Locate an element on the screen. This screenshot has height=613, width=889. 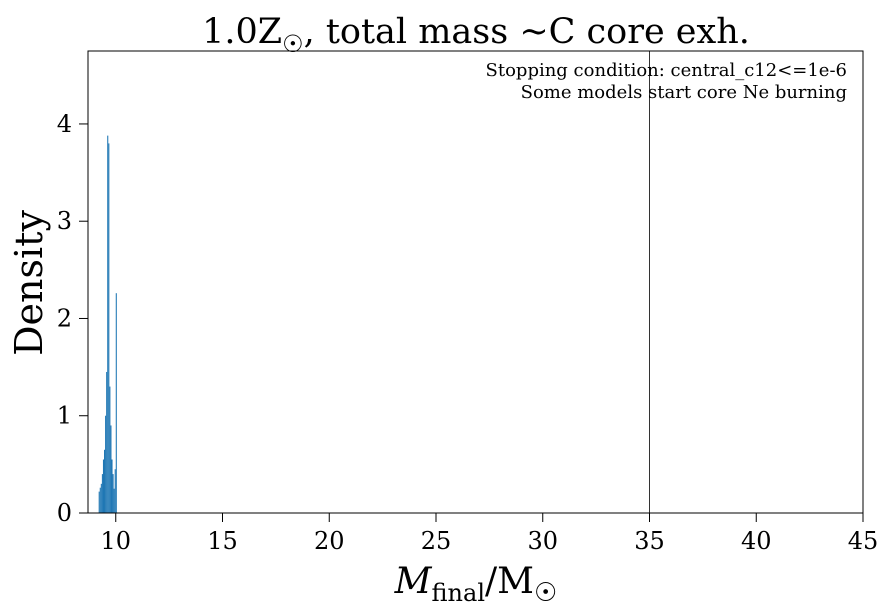
y-tick-label: 0 is located at coordinates (64, 513).